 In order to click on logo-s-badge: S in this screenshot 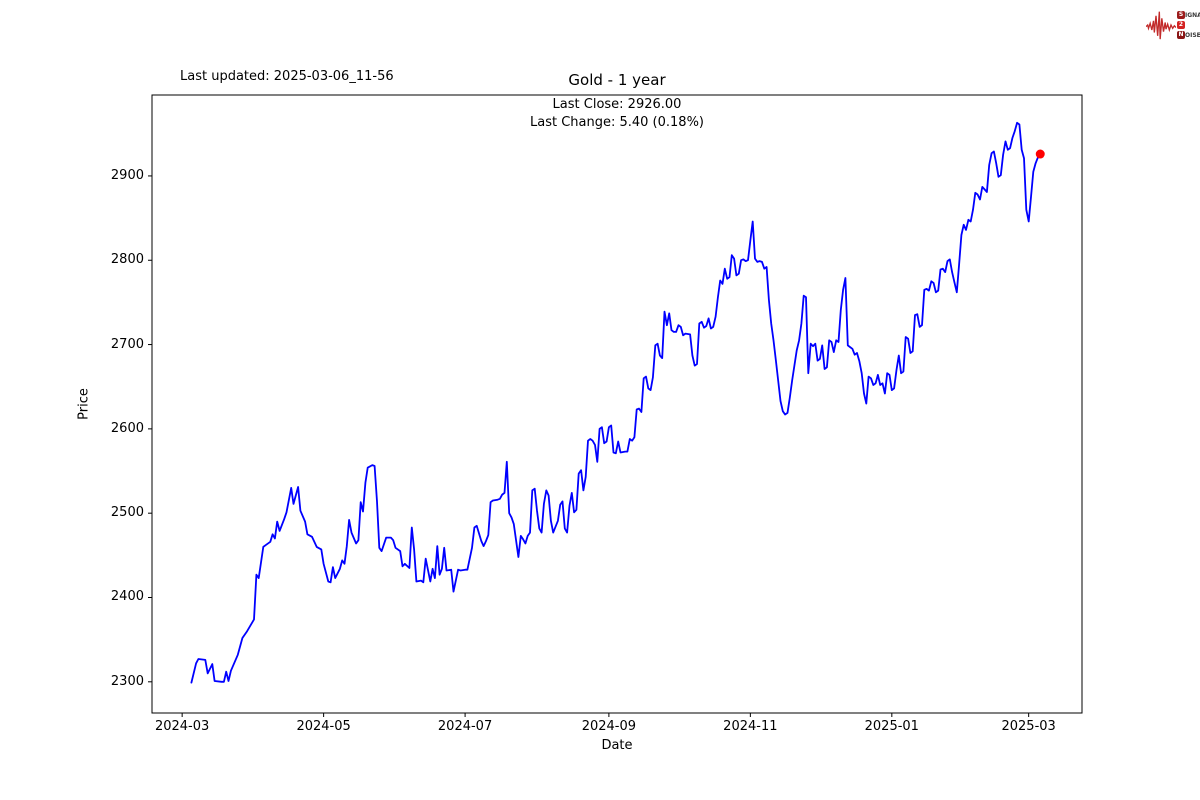, I will do `click(1181, 15)`.